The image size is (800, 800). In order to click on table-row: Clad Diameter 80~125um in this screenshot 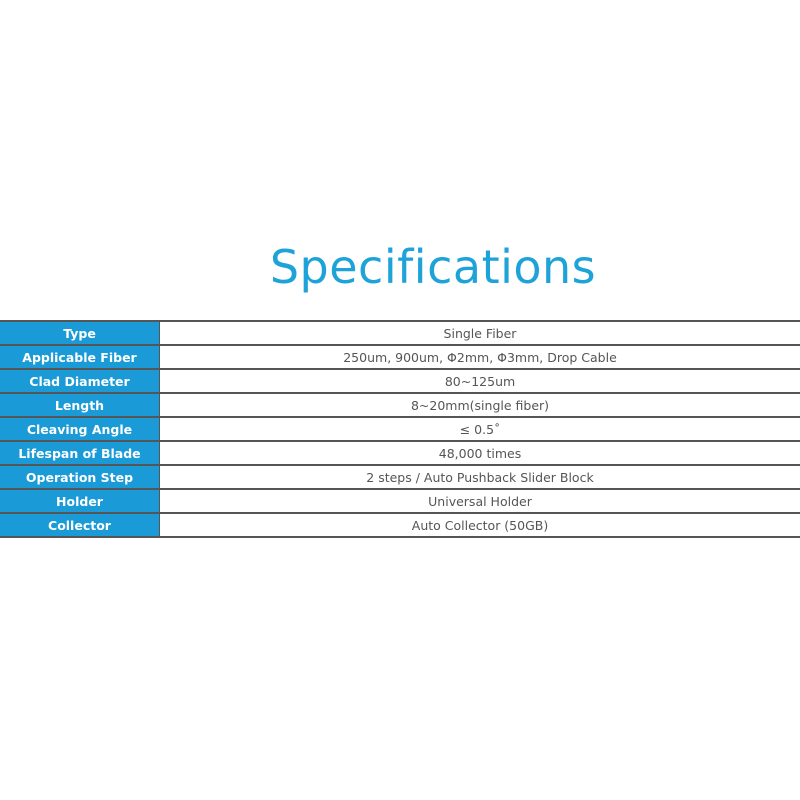, I will do `click(400, 381)`.